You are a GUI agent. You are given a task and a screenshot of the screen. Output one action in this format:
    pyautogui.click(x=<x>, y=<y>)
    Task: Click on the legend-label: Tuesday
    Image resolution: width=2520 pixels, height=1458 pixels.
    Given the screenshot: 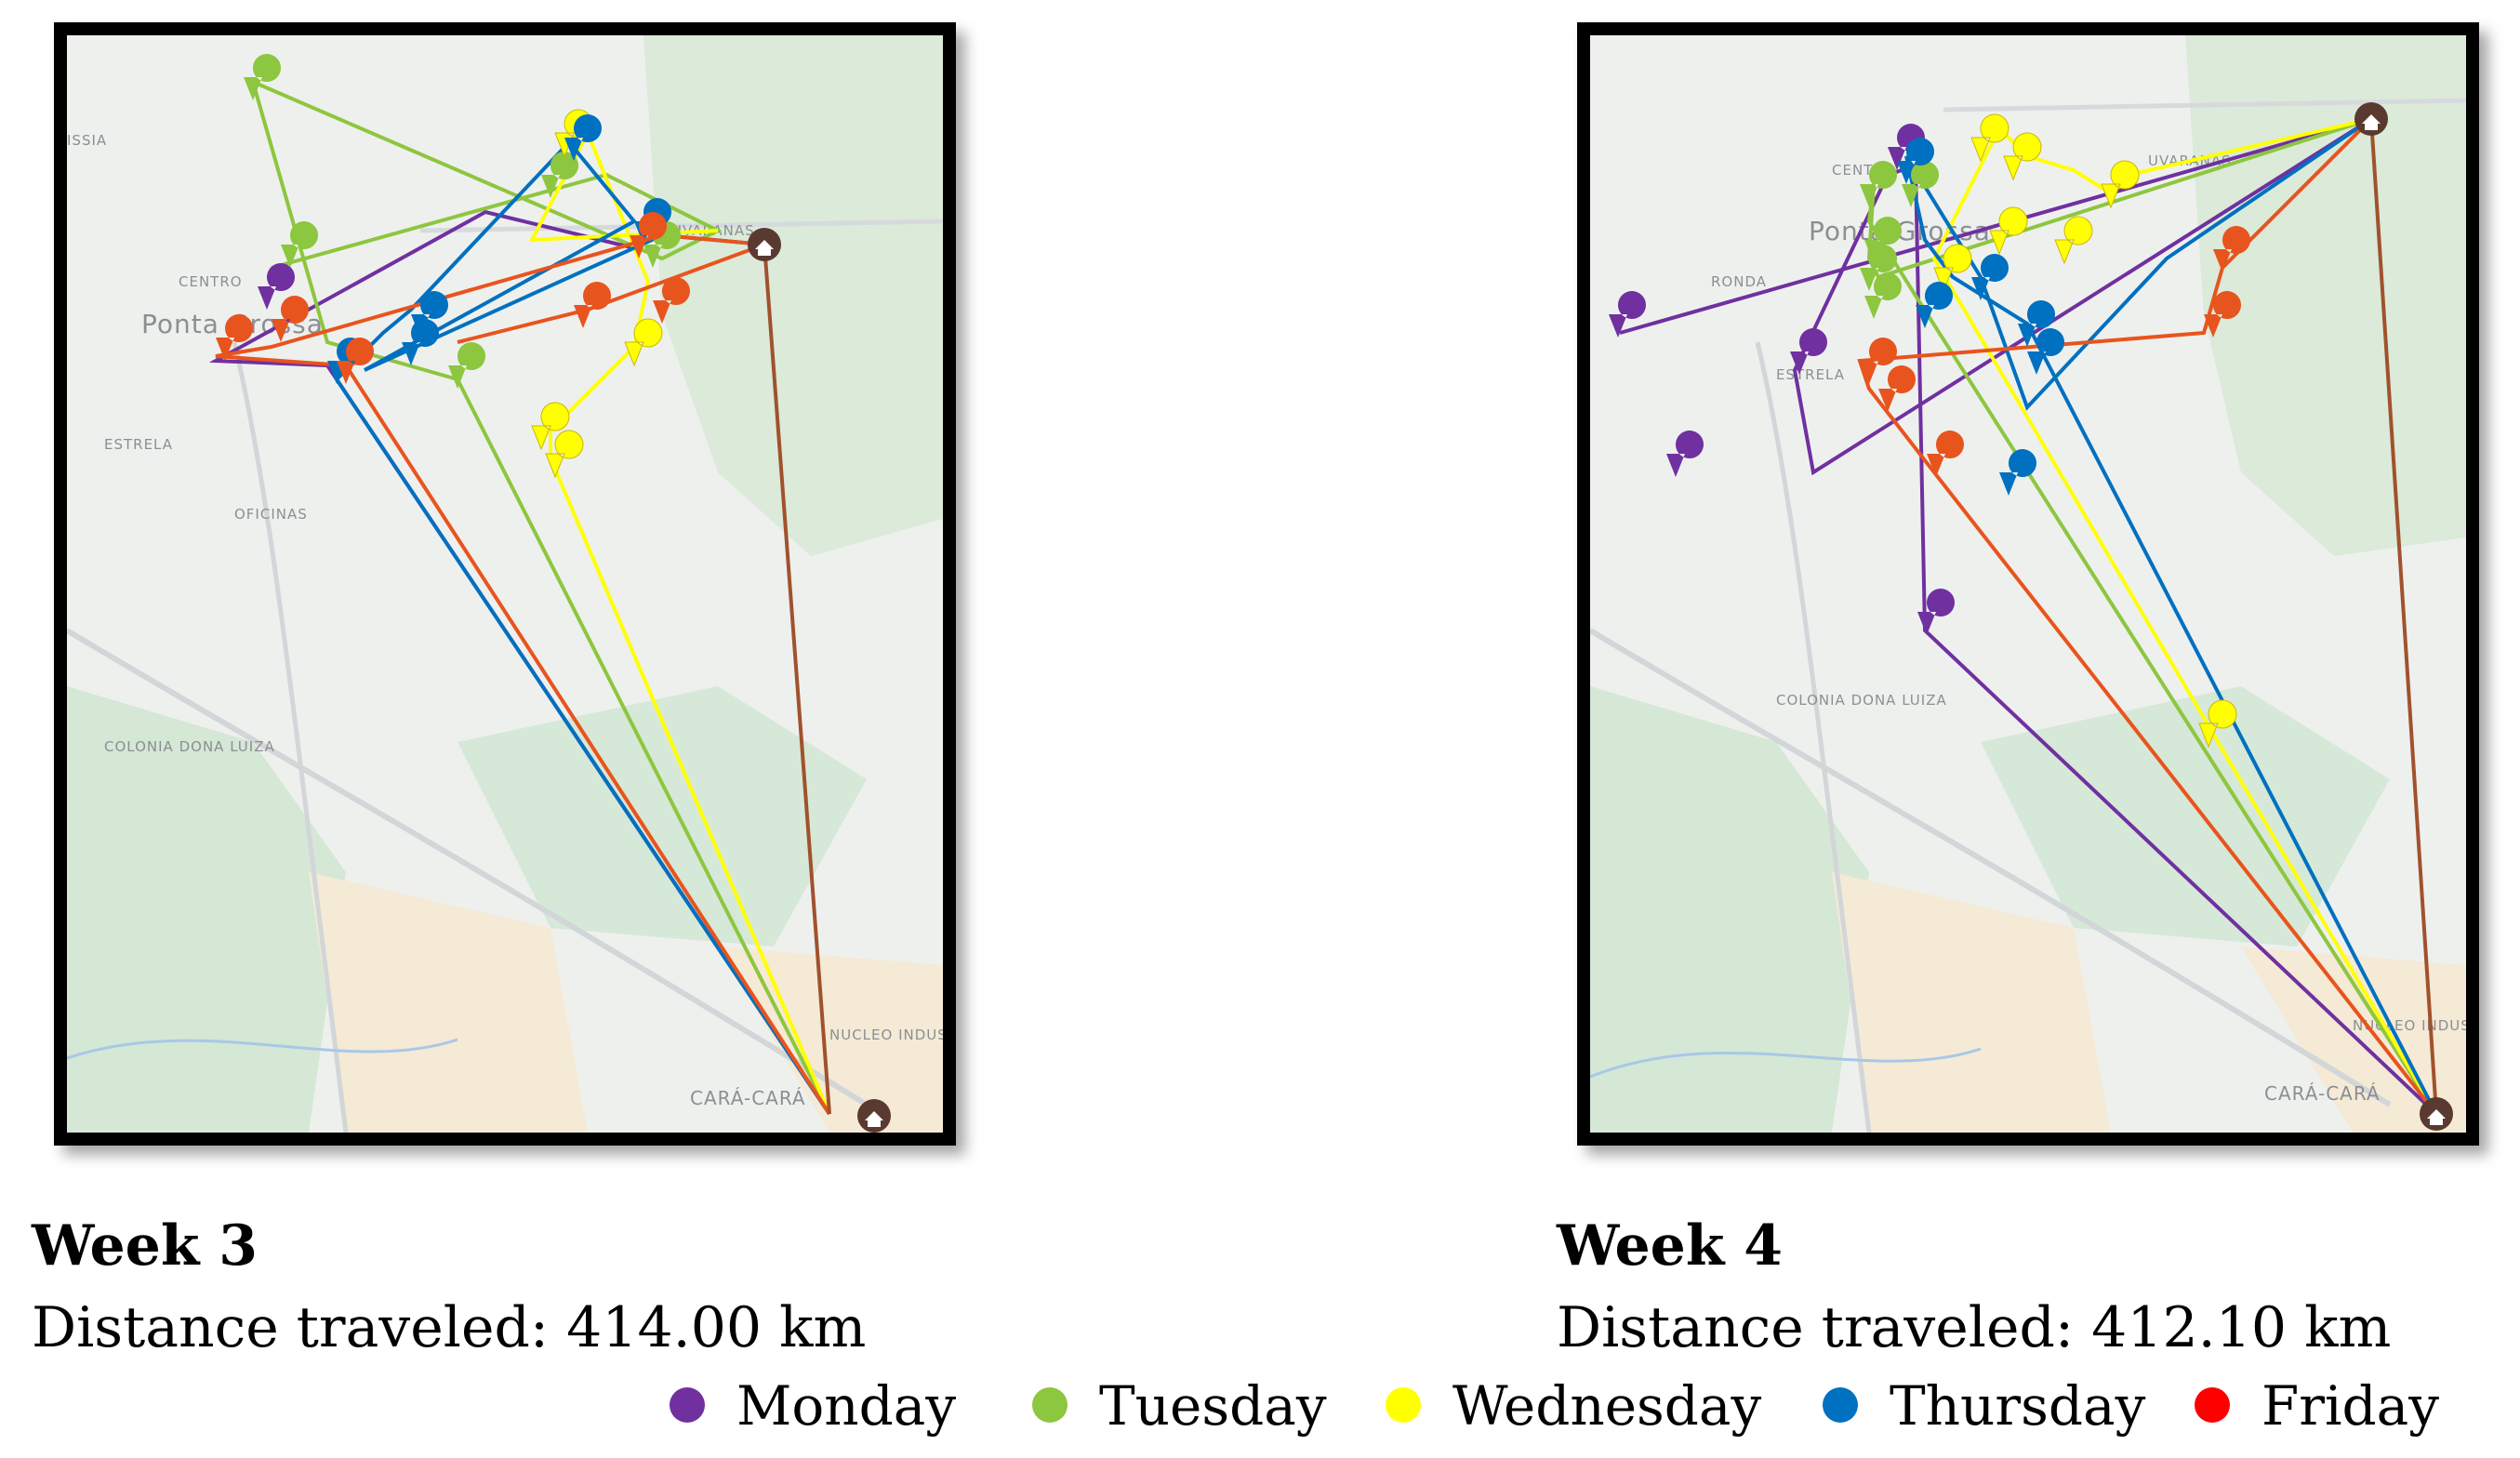 What is the action you would take?
    pyautogui.click(x=1213, y=1406)
    